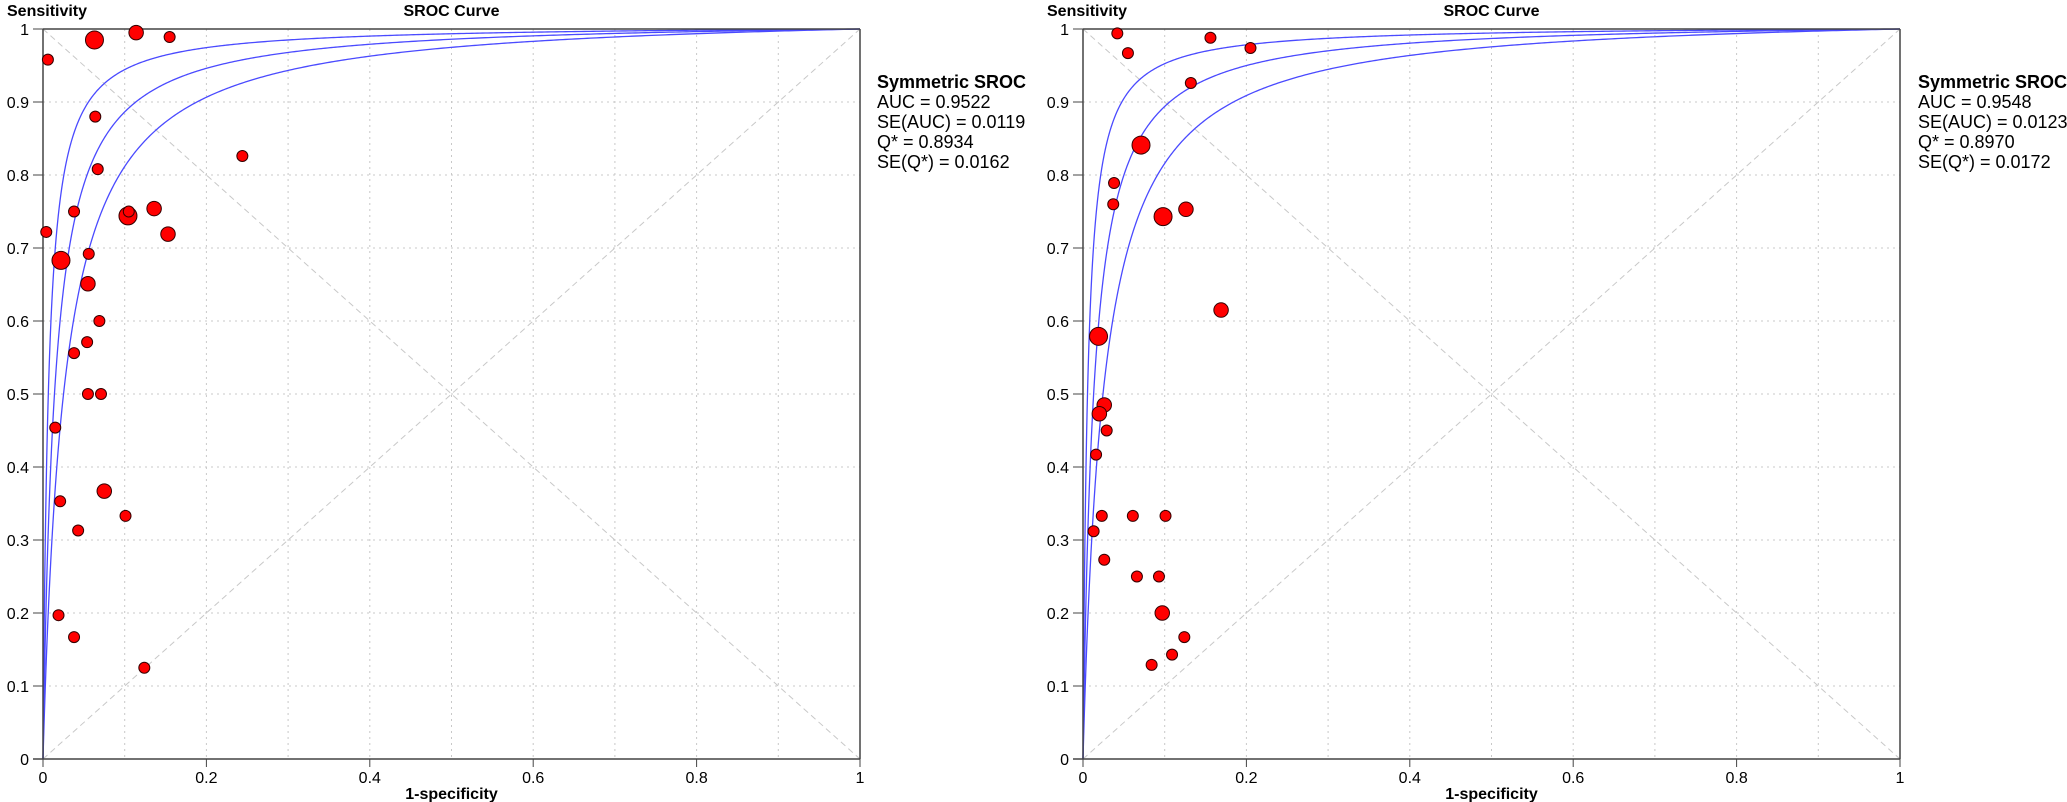 This screenshot has height=802, width=2067. What do you see at coordinates (934, 102) in the screenshot?
I see `legend-stat: AUC = 0.9522` at bounding box center [934, 102].